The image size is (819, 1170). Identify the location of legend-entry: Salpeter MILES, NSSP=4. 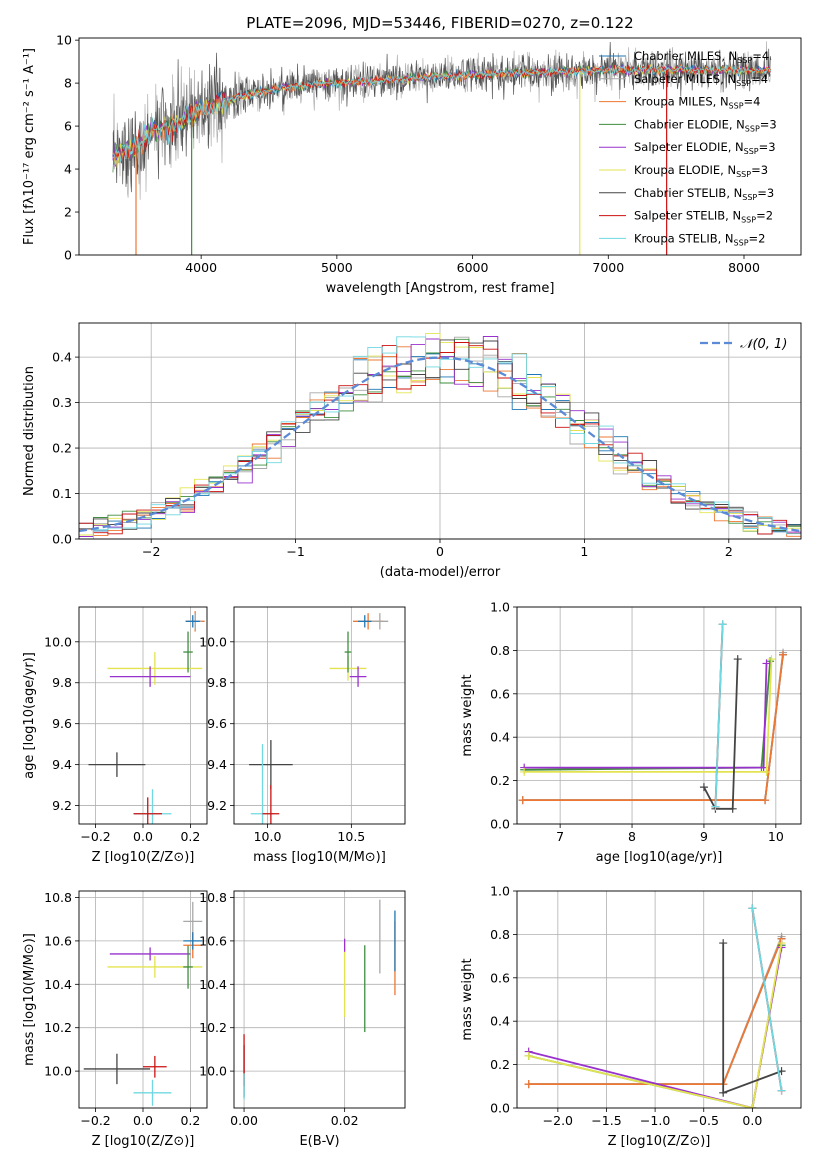
(701, 80).